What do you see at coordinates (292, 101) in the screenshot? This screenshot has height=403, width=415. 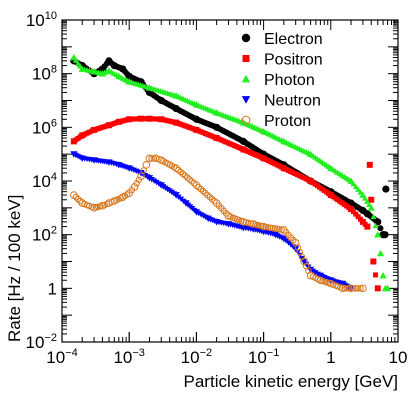 I see `legend-label-neutron: Neutron` at bounding box center [292, 101].